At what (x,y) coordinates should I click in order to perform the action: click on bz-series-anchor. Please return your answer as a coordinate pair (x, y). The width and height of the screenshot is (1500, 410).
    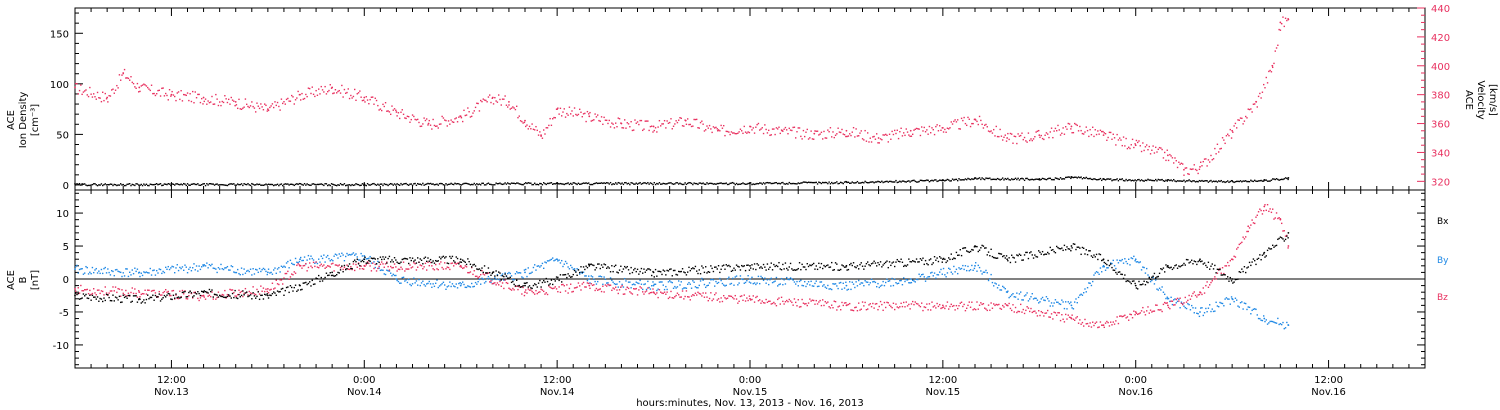
    Looking at the image, I should click on (364, 265).